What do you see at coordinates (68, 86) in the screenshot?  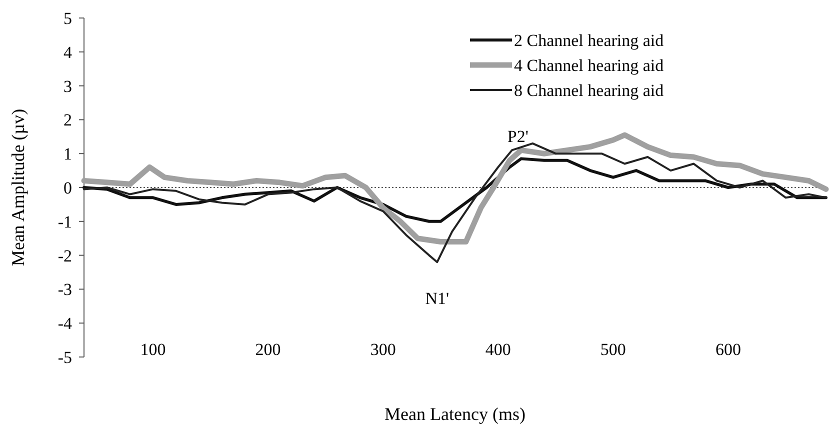 I see `y-tick-label: 3` at bounding box center [68, 86].